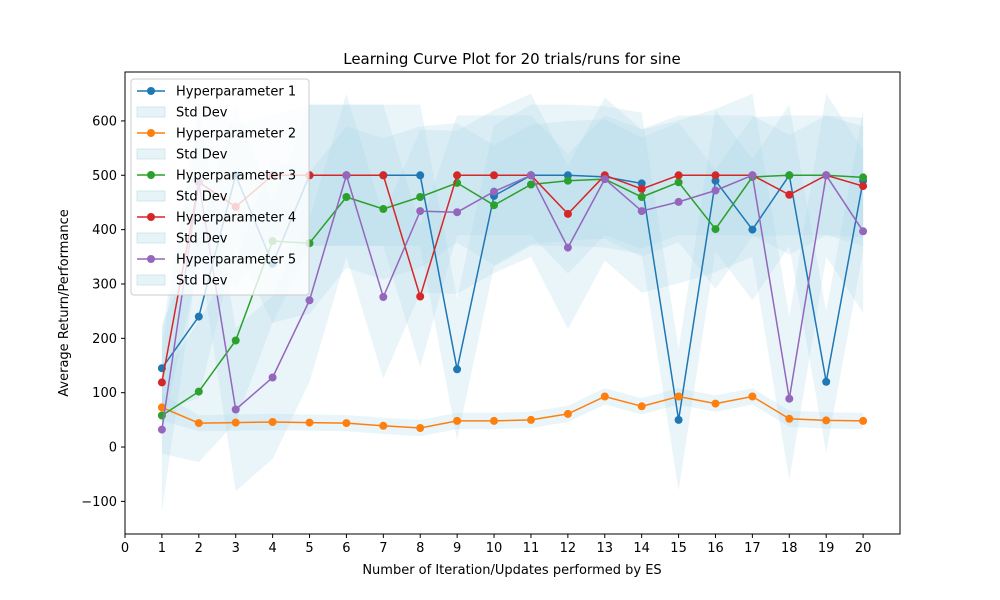  What do you see at coordinates (199, 548) in the screenshot?
I see `x-tick-label: 2` at bounding box center [199, 548].